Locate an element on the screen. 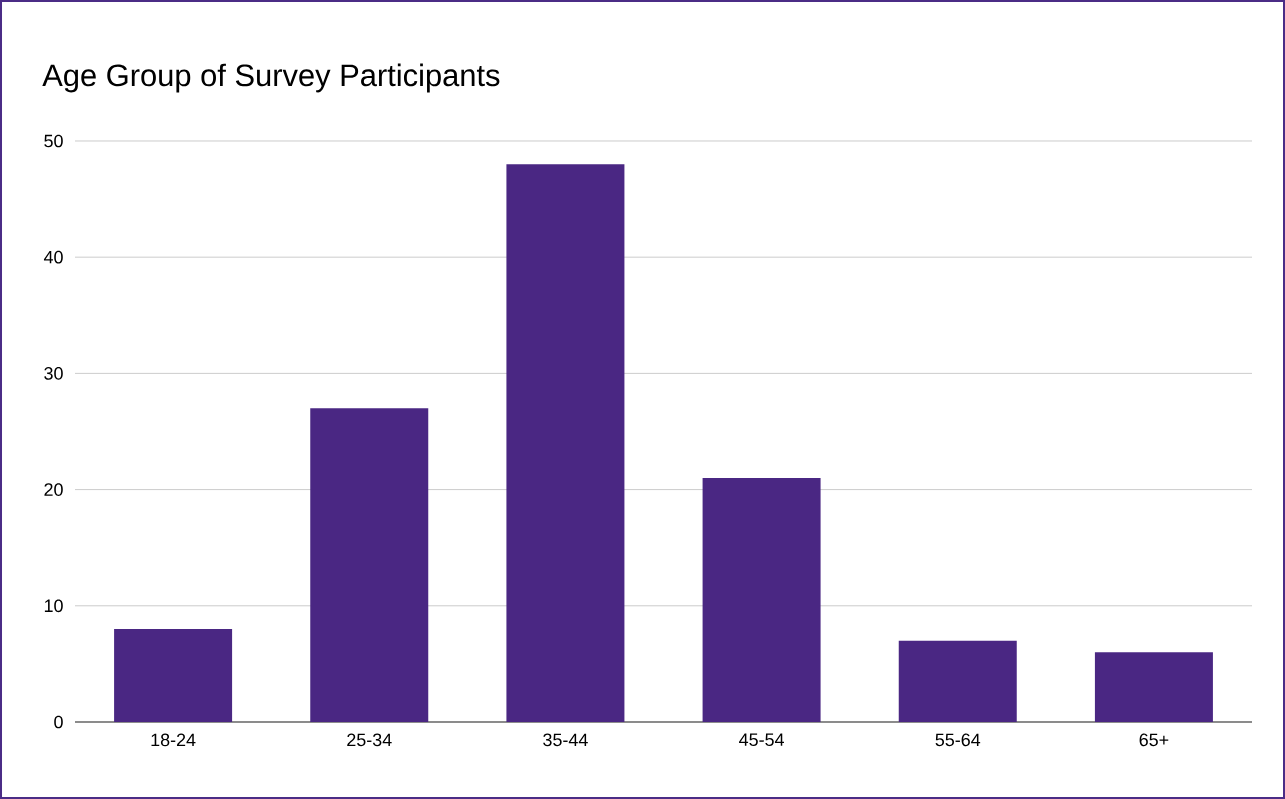 The height and width of the screenshot is (799, 1285). y-tick-label: 20 is located at coordinates (53, 489).